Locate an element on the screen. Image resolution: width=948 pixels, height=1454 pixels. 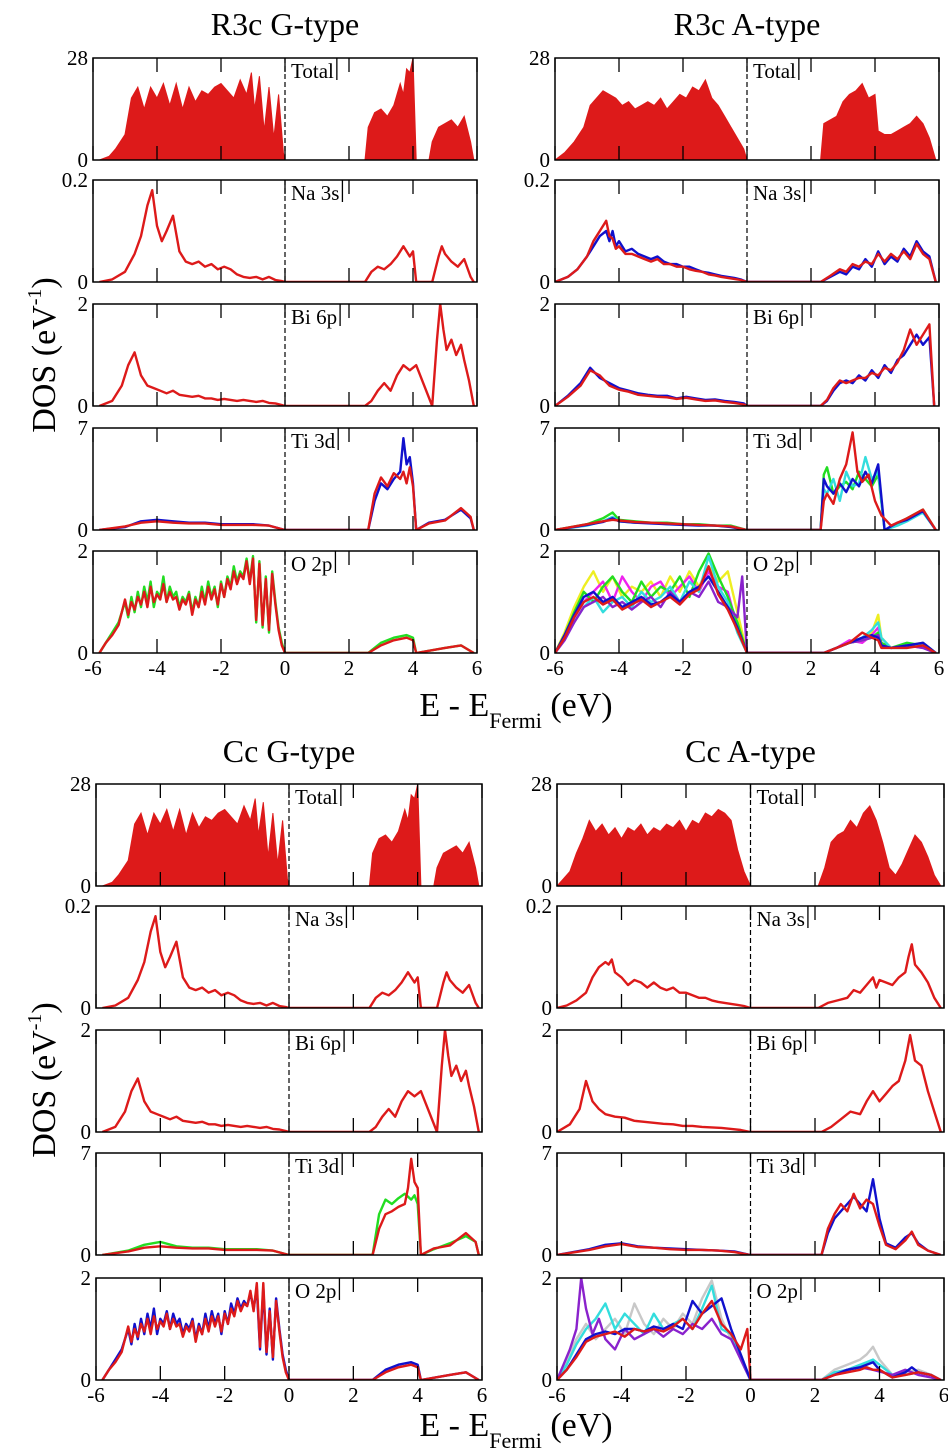
chart-title: Cc A-type is located at coordinates (750, 751).